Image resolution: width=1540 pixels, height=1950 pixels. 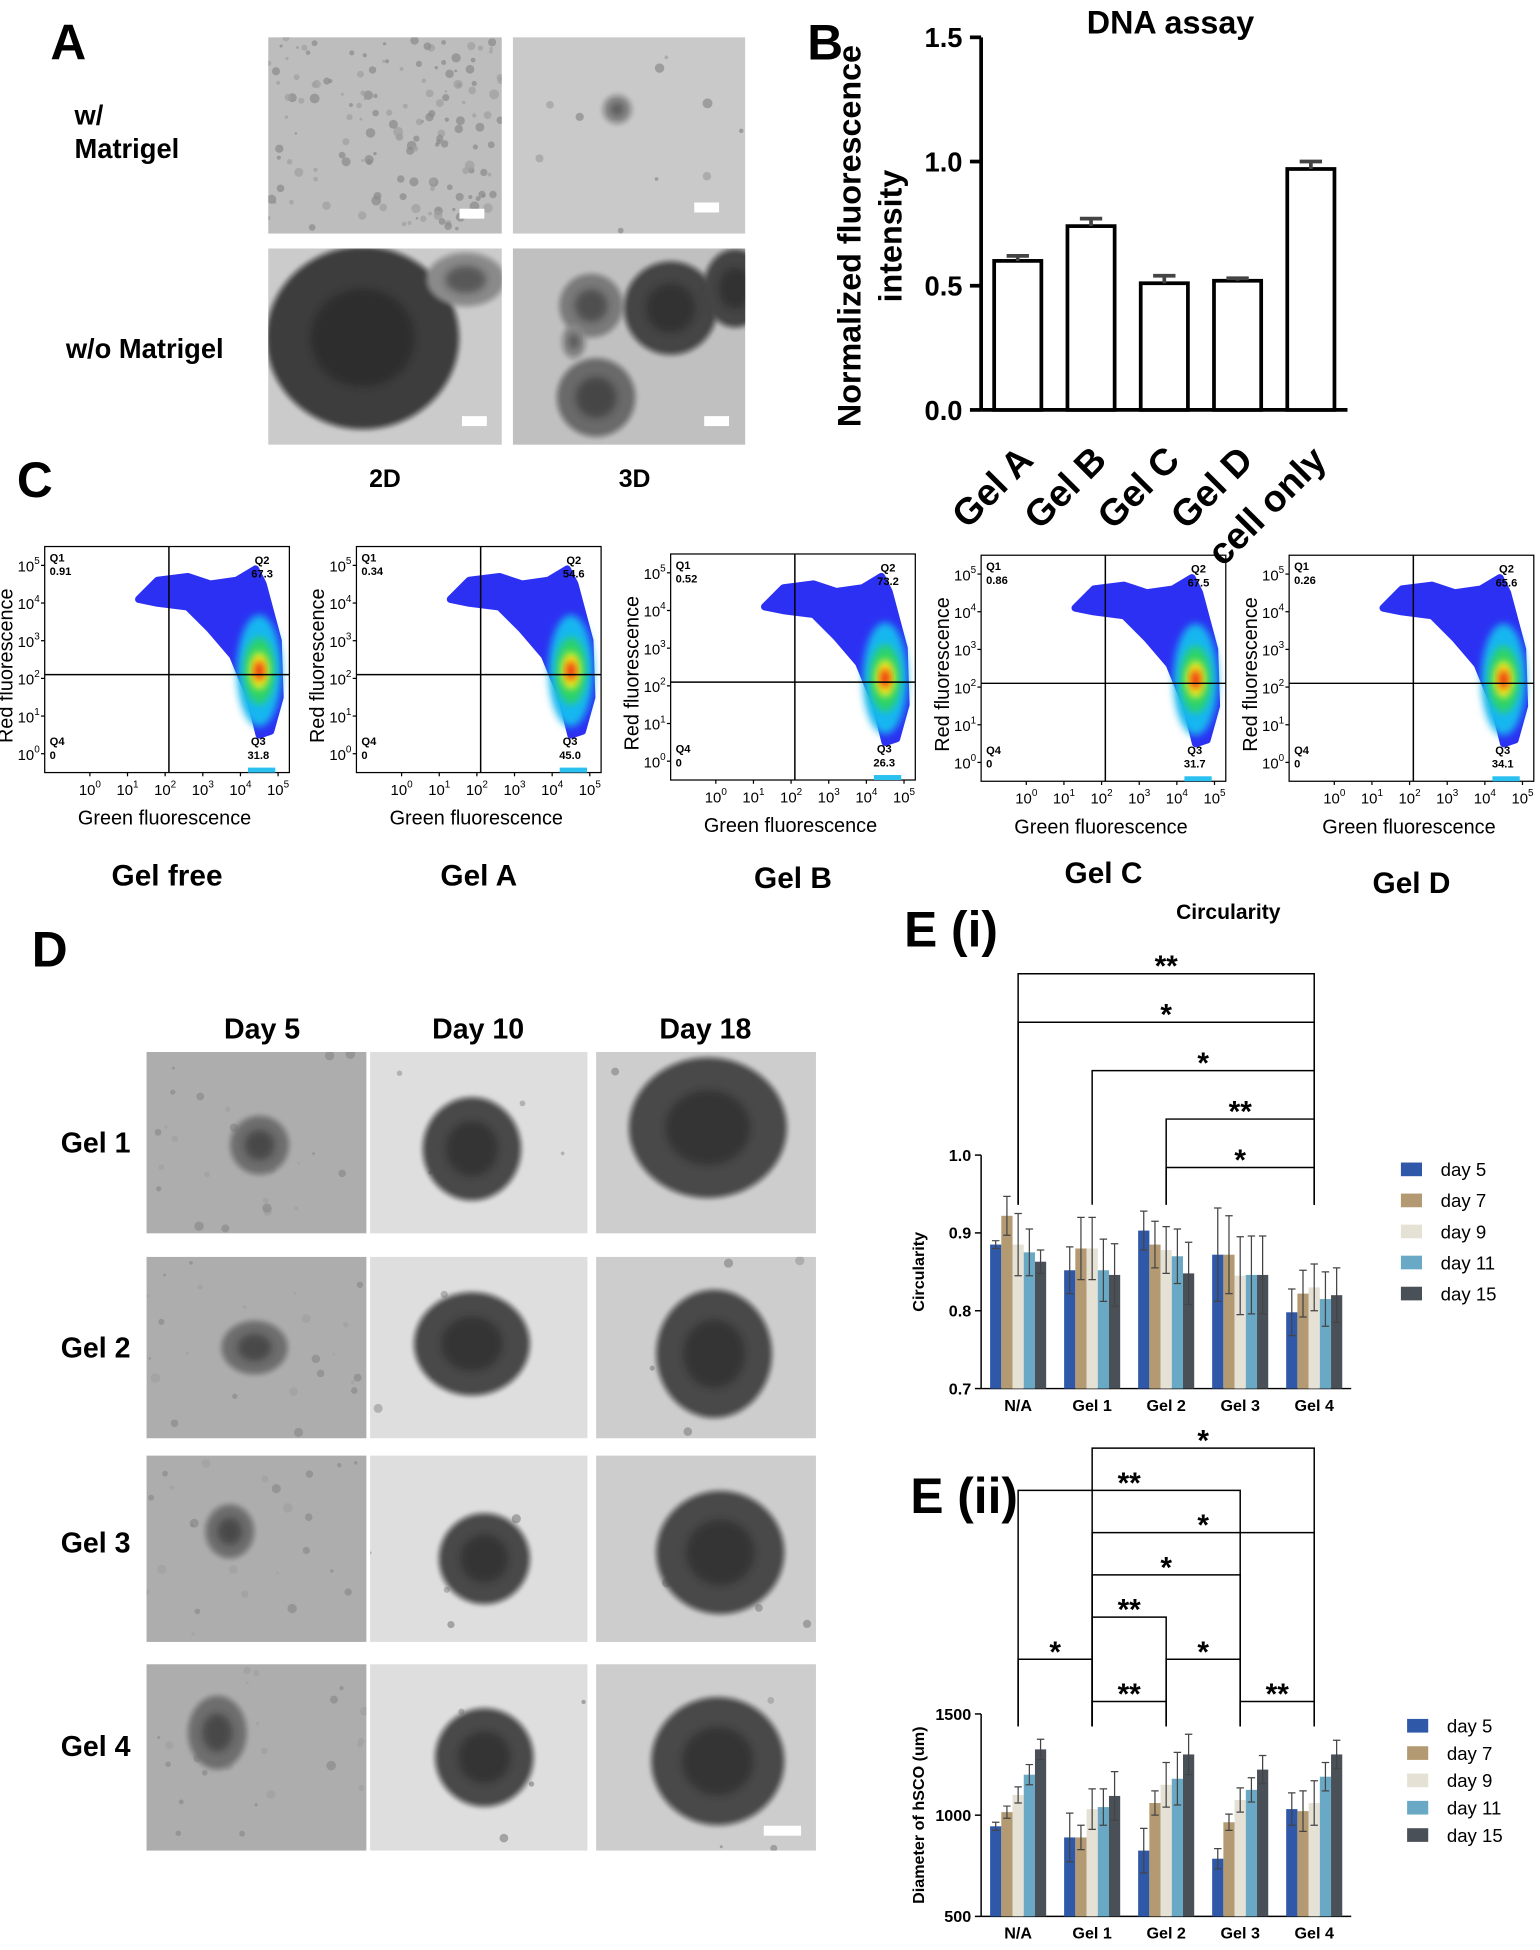 I want to click on quadrant-name: Q4, so click(x=1302, y=751).